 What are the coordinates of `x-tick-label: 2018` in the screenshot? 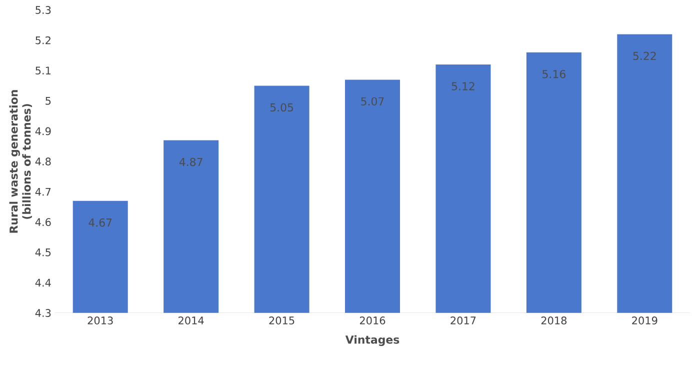 It's located at (554, 320).